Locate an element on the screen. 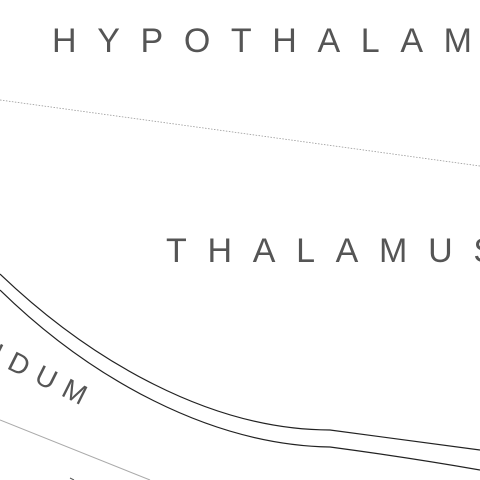 Image resolution: width=480 pixels, height=480 pixels. pallidum-label: IDUM is located at coordinates (50, 377).